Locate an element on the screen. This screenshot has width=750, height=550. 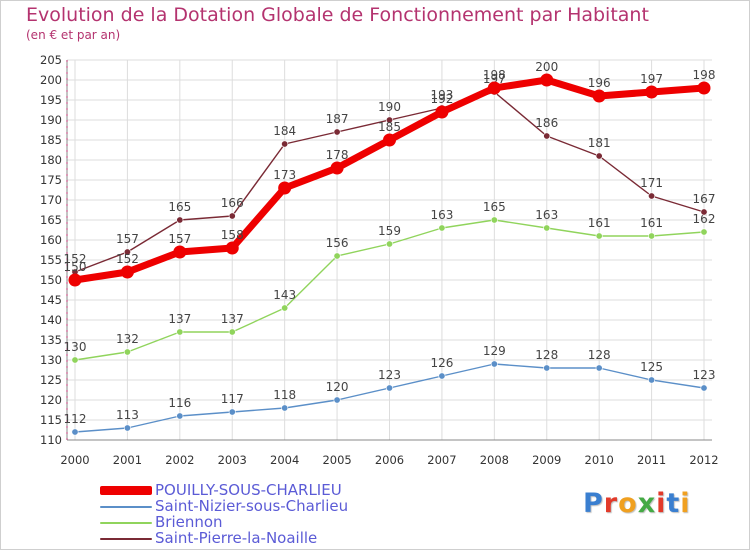
data-label-saint-pierre-la-noaille: 197 is located at coordinates (494, 79).